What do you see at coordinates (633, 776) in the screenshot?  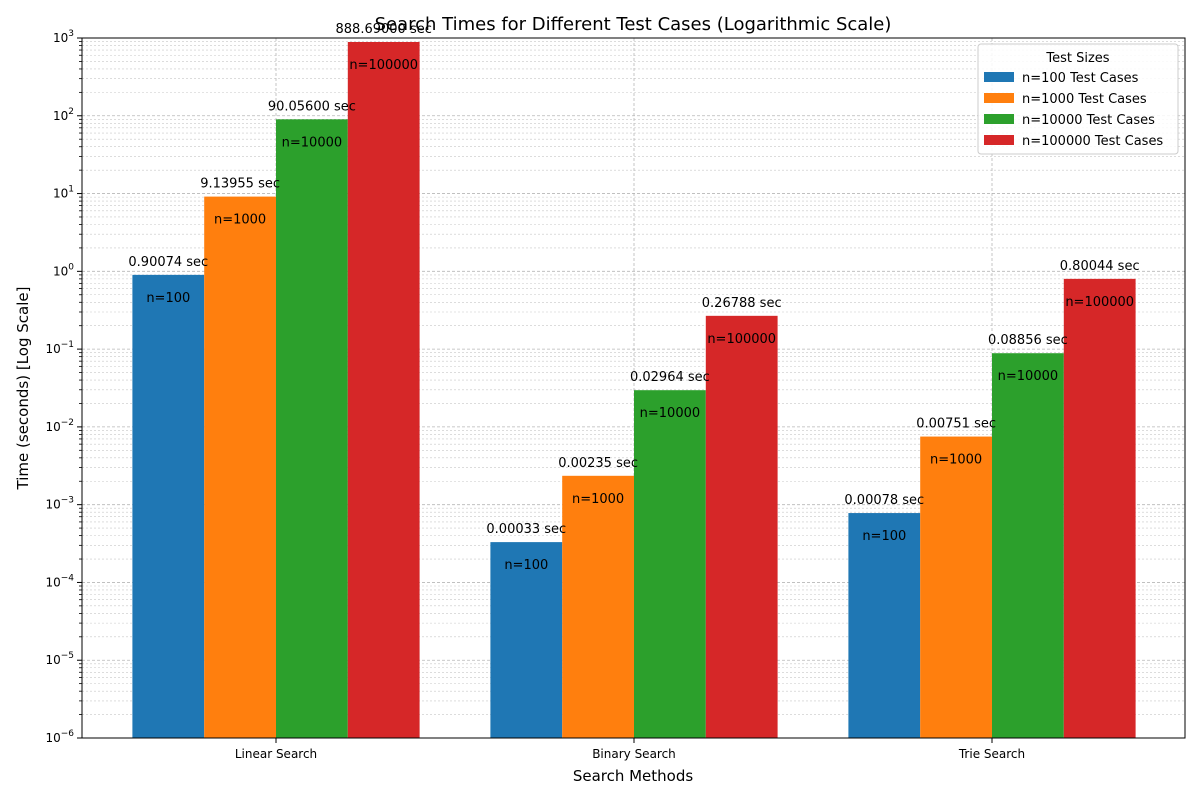 I see `x-axis-label: Search Methods` at bounding box center [633, 776].